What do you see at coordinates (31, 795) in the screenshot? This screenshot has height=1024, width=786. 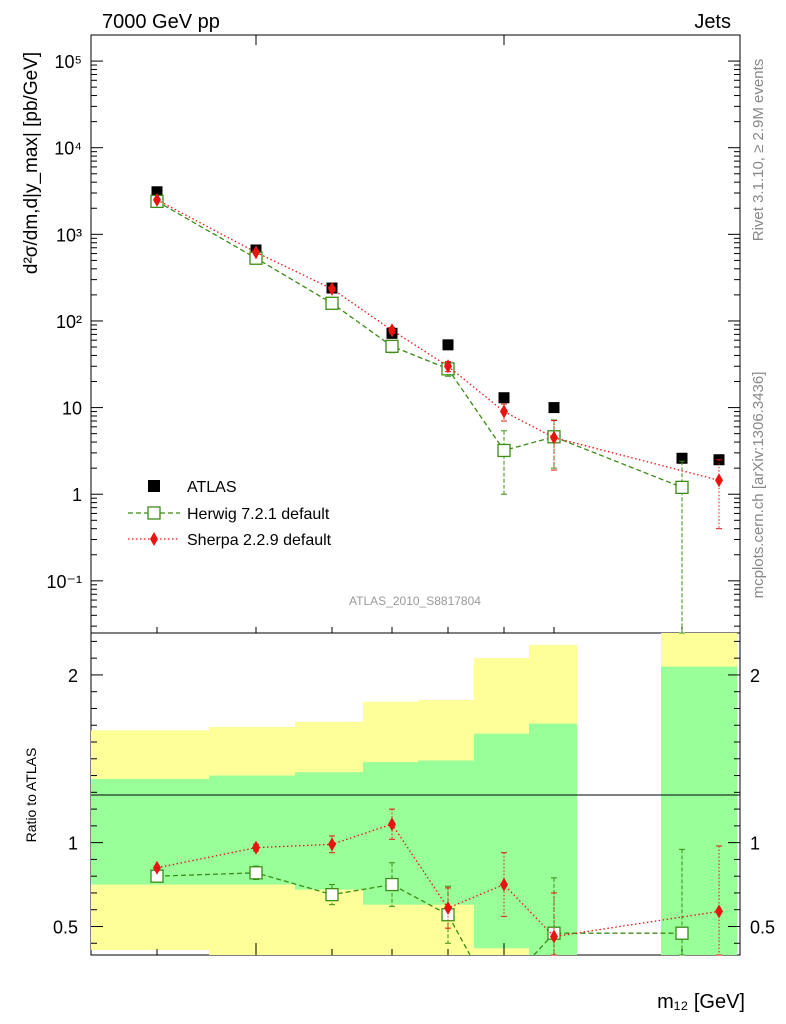 I see `ratio-y-axis-label: Ratio to ATLAS` at bounding box center [31, 795].